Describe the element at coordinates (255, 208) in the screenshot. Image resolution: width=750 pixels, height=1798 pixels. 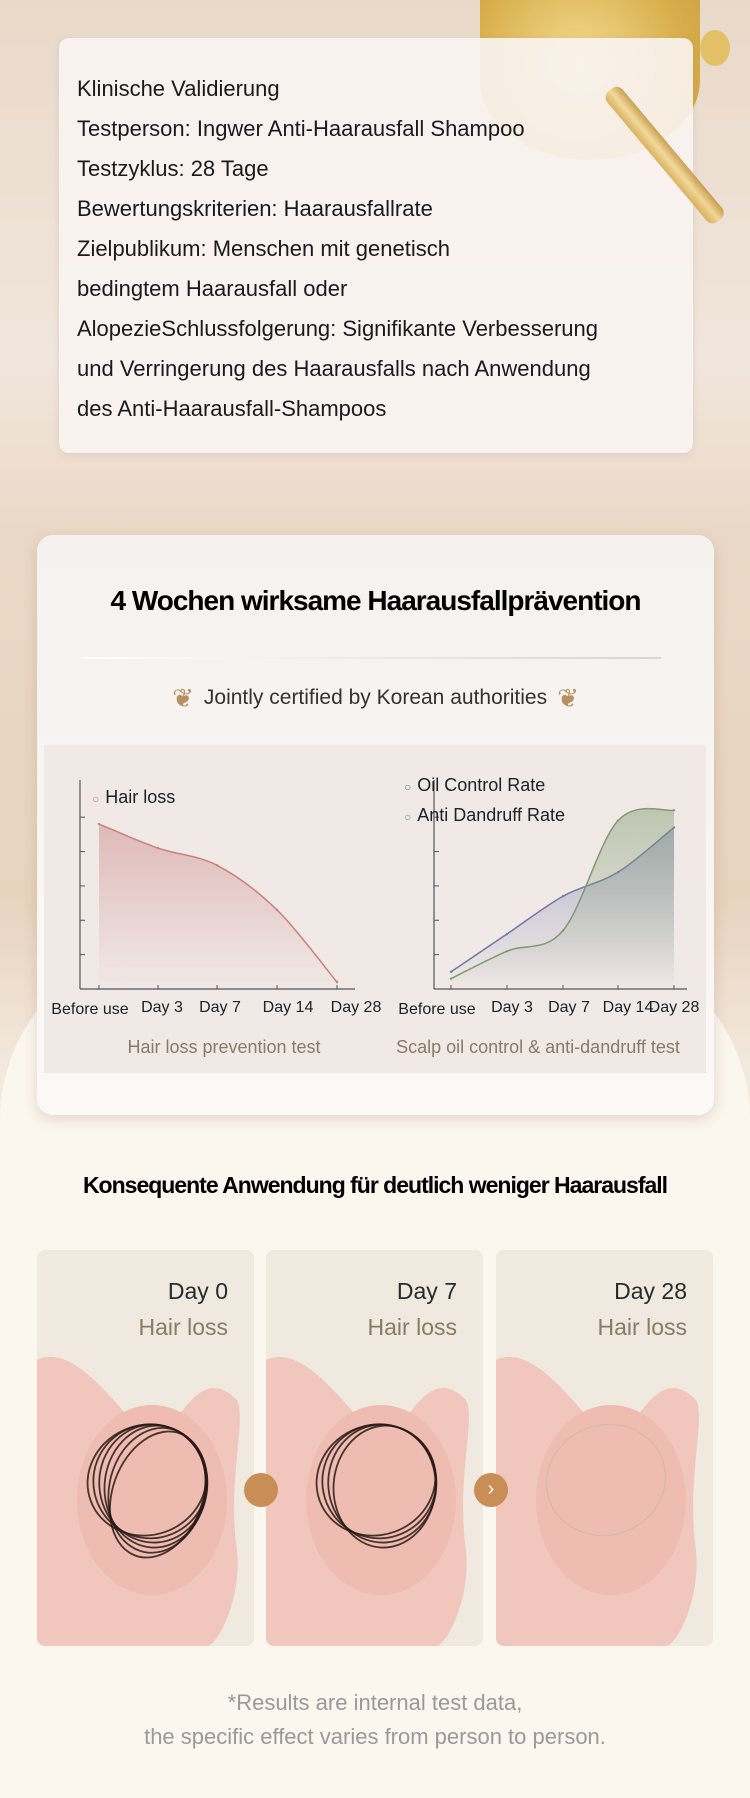
I see `validation-line: Bewertungskriterien: Haarausfallrate` at that location.